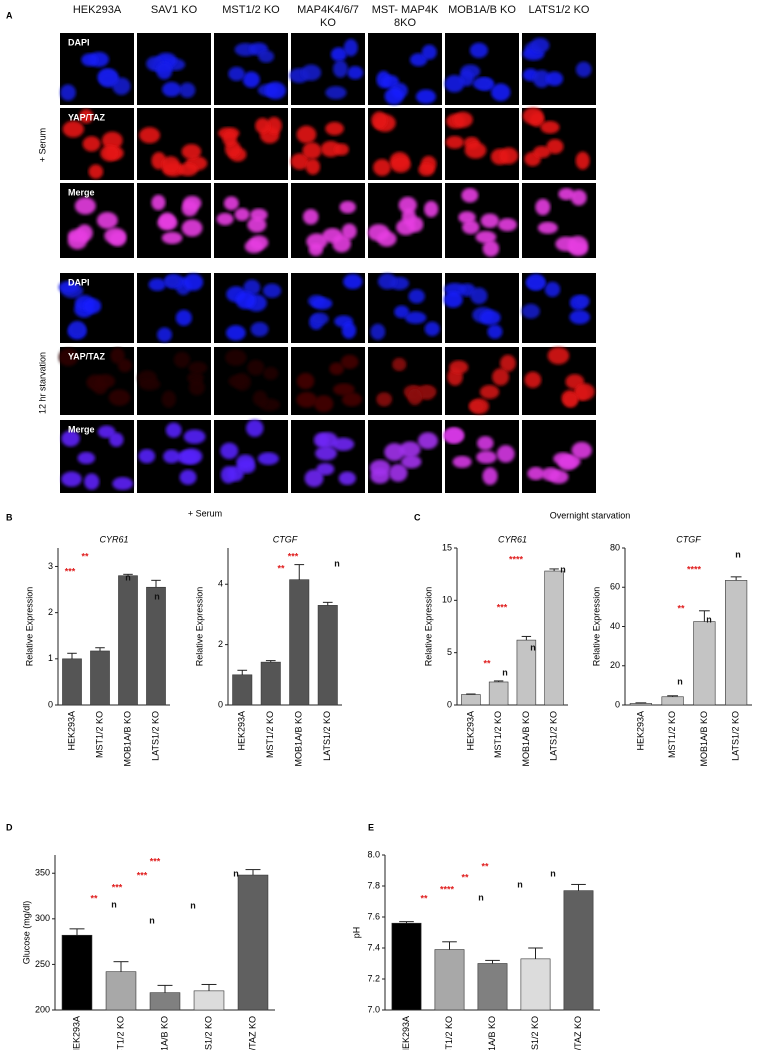 The width and height of the screenshot is (757, 1050). I want to click on y-tick-label: 7.4, so click(373, 947).